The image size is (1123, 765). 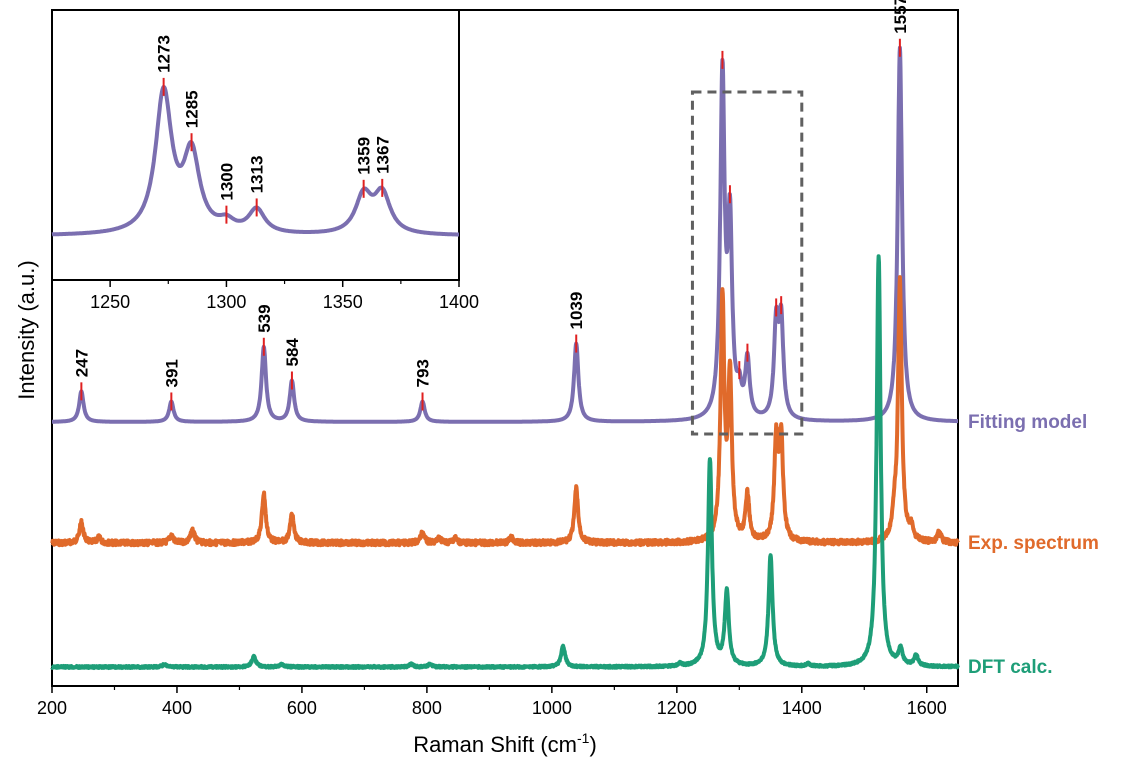 What do you see at coordinates (382, 155) in the screenshot?
I see `inset-peak-label: 1367` at bounding box center [382, 155].